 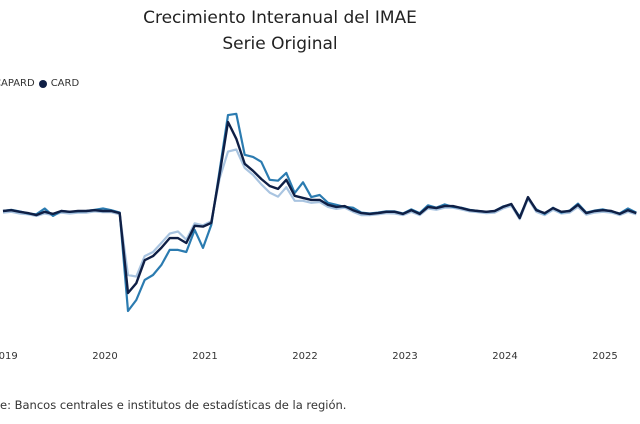 What do you see at coordinates (104, 356) in the screenshot?
I see `x-tick-label: 2020` at bounding box center [104, 356].